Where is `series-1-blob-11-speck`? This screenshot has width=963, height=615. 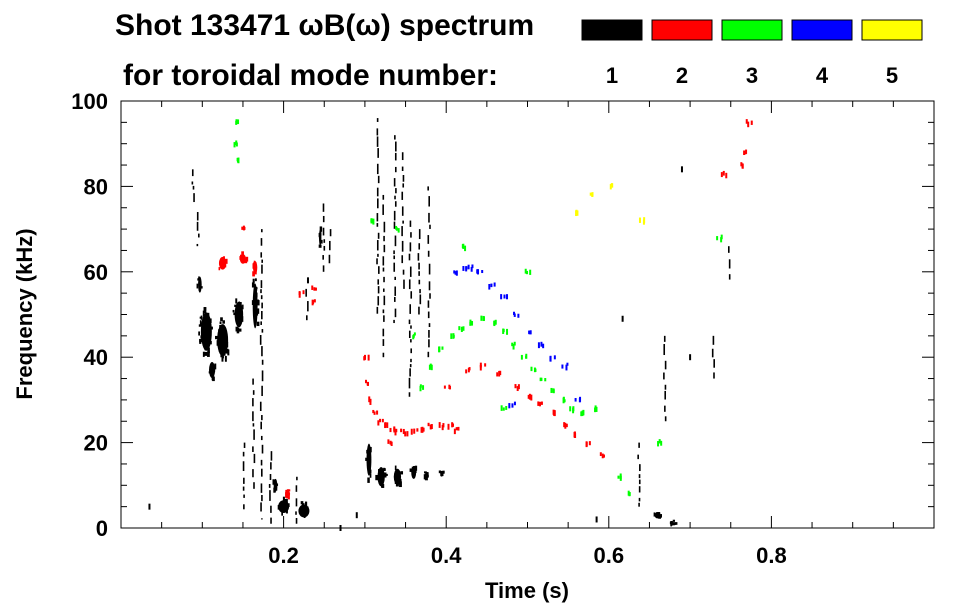
series-1-blob-11-speck is located at coordinates (385, 475).